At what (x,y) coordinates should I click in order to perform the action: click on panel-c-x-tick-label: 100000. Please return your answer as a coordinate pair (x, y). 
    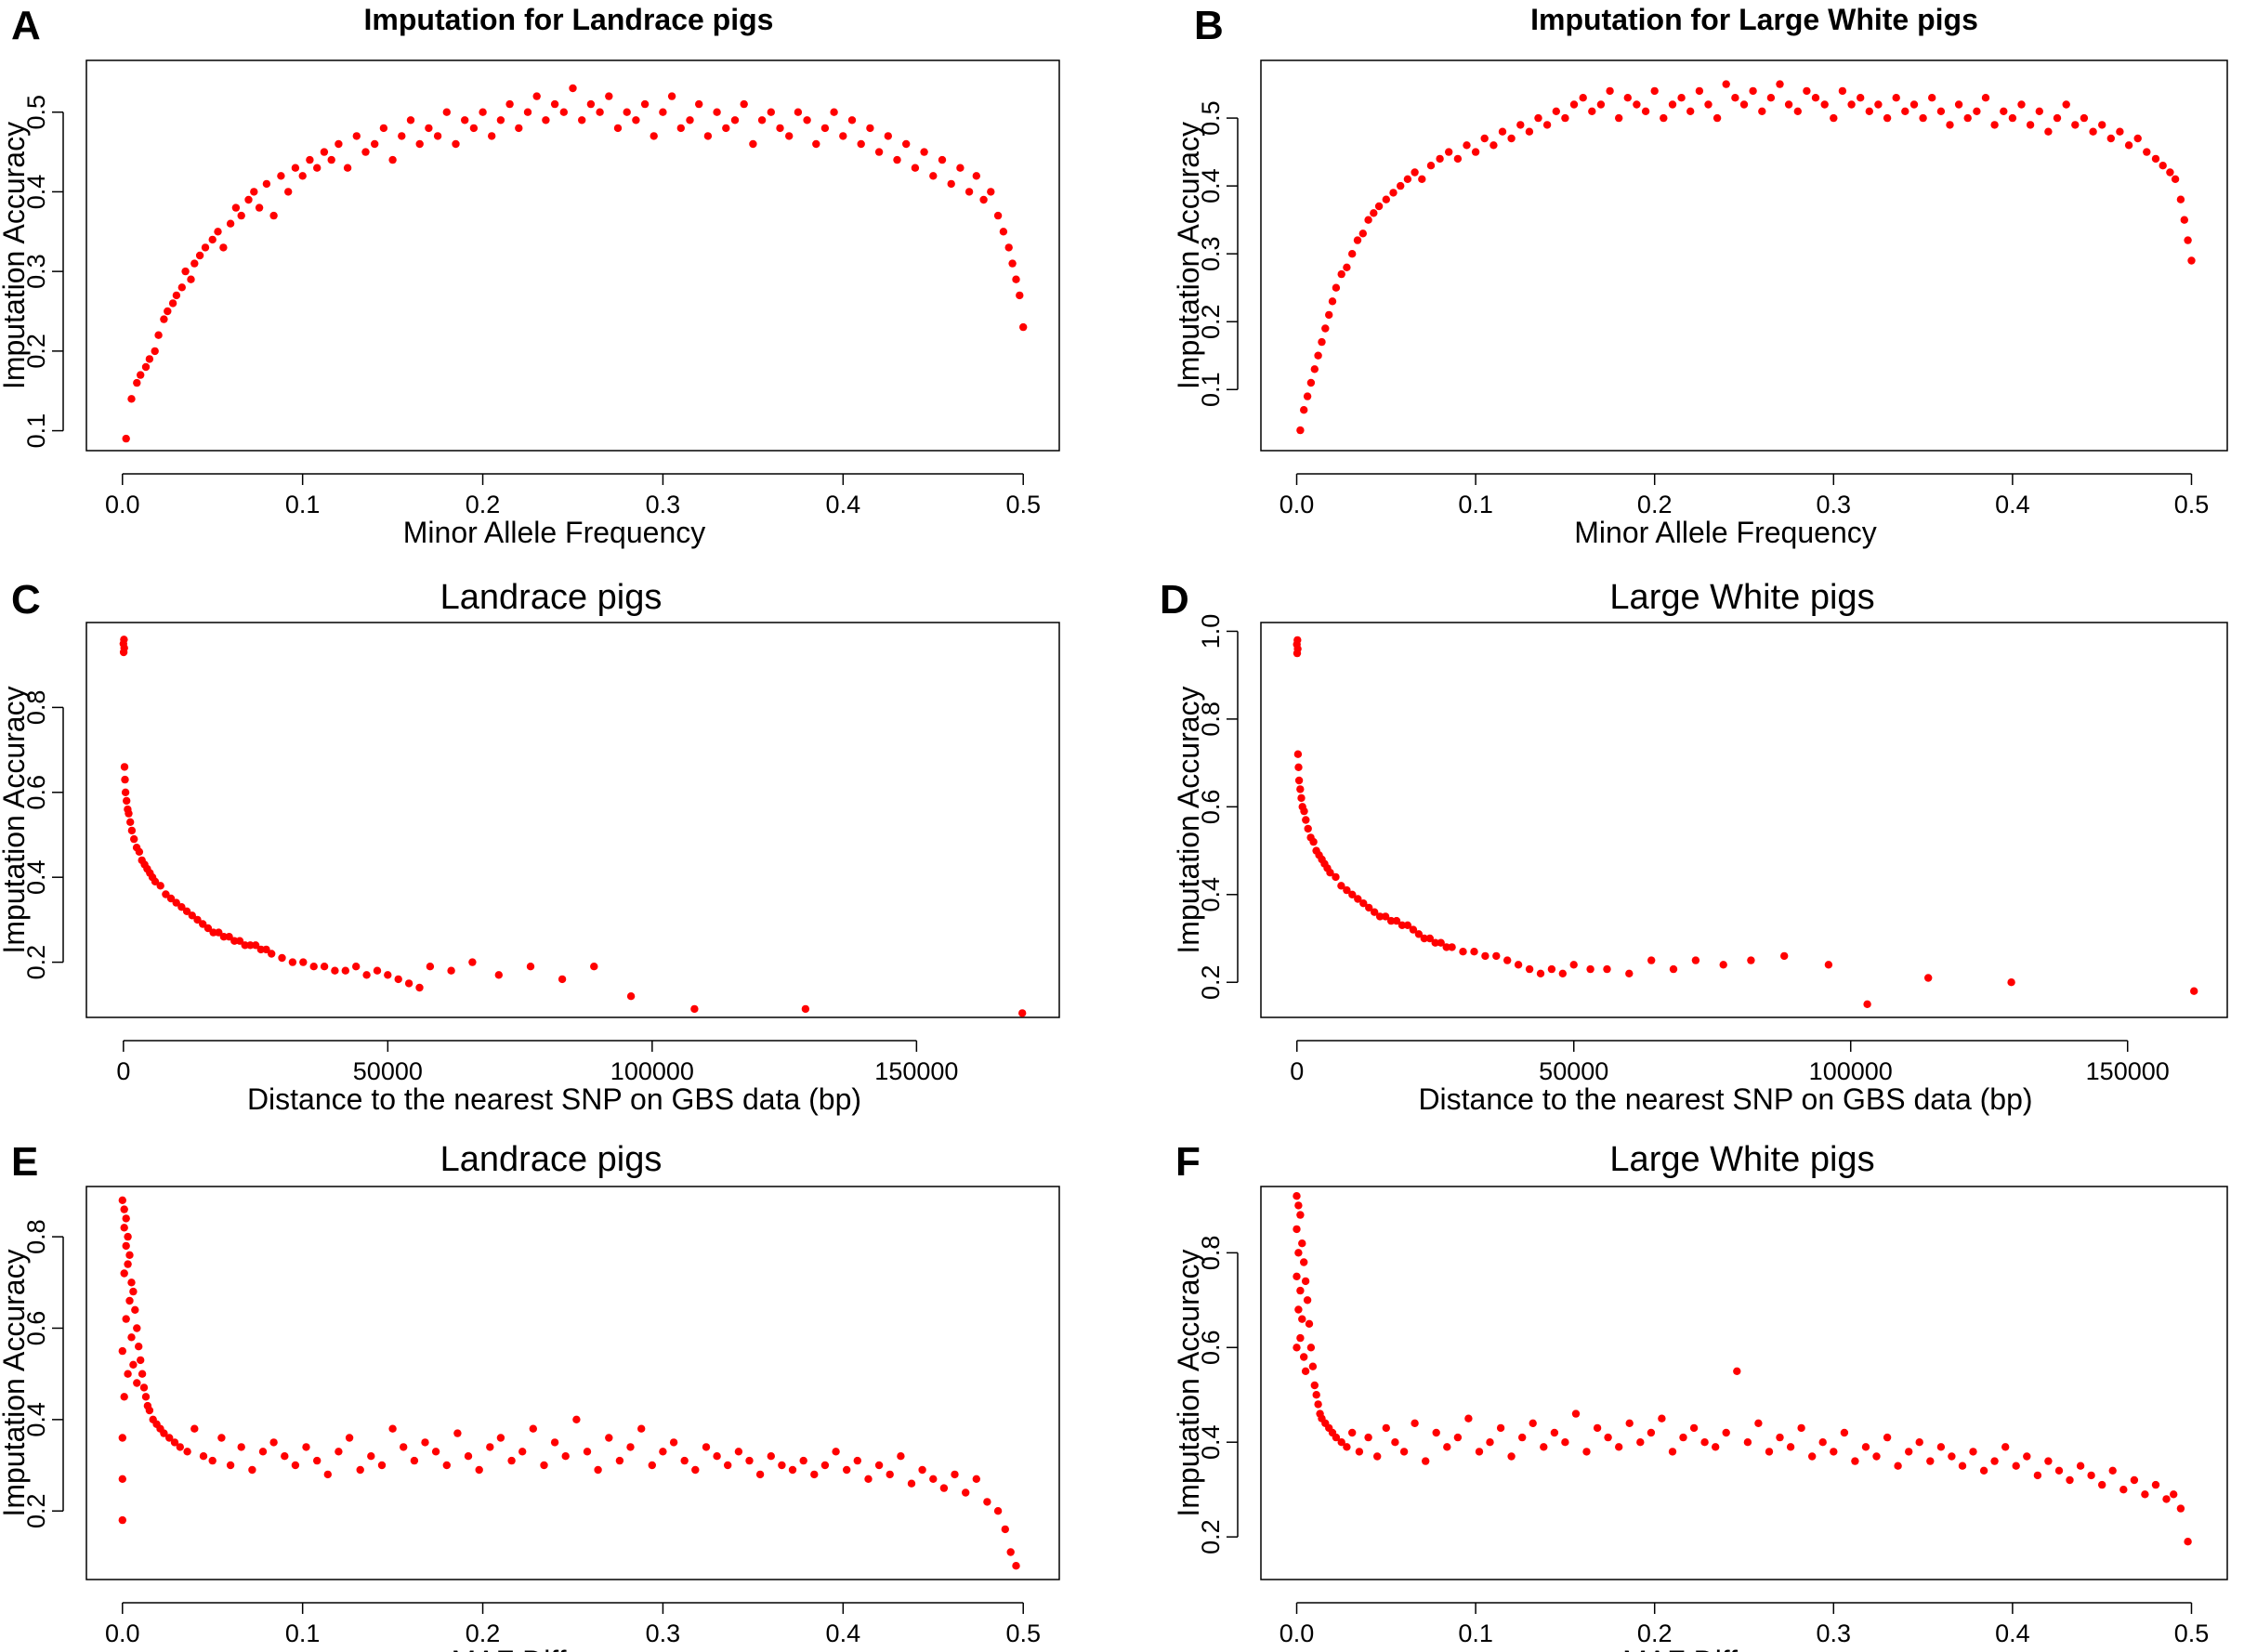
    Looking at the image, I should click on (652, 1071).